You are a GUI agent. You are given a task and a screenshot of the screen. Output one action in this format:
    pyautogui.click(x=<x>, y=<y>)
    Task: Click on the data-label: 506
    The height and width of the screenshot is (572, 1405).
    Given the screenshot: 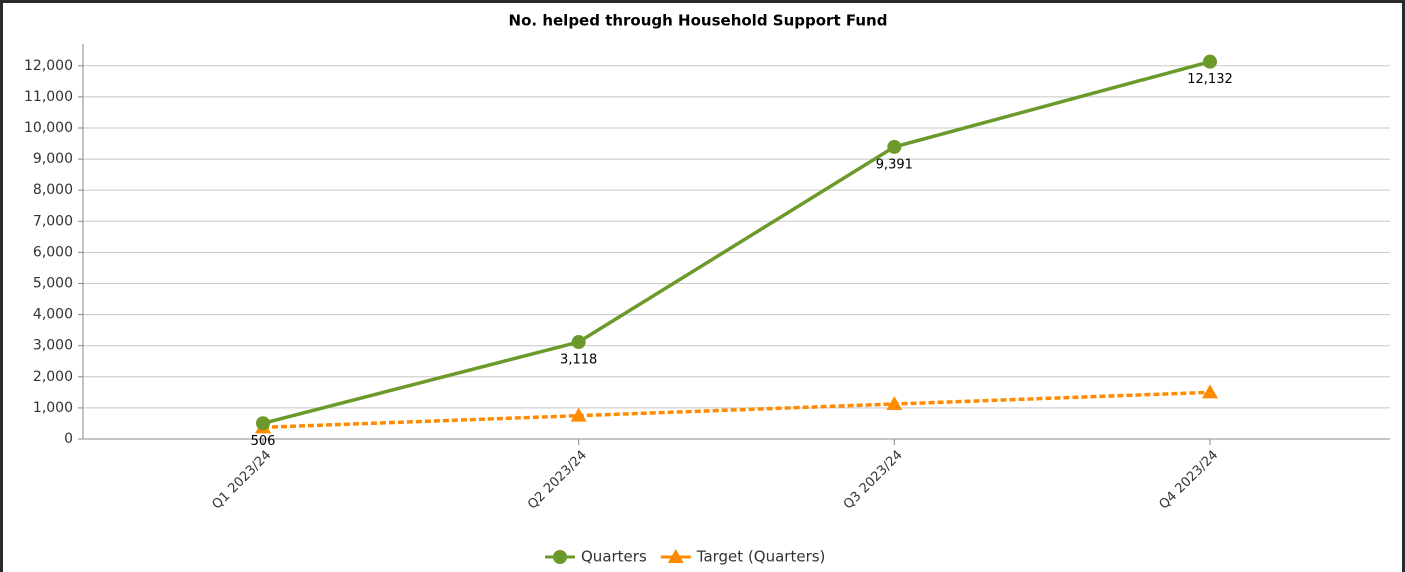 What is the action you would take?
    pyautogui.click(x=263, y=441)
    